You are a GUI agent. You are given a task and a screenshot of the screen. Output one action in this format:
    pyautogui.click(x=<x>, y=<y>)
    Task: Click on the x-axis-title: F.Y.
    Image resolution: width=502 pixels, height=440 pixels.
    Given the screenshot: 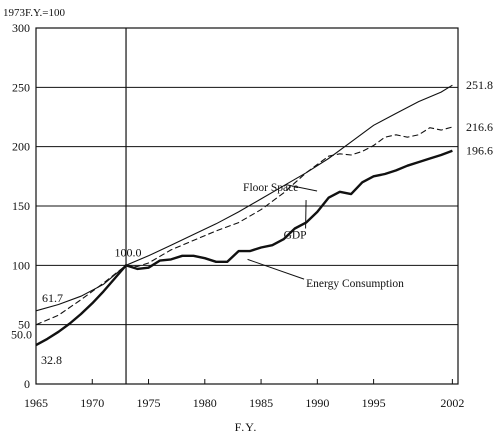 What is the action you would take?
    pyautogui.click(x=246, y=427)
    